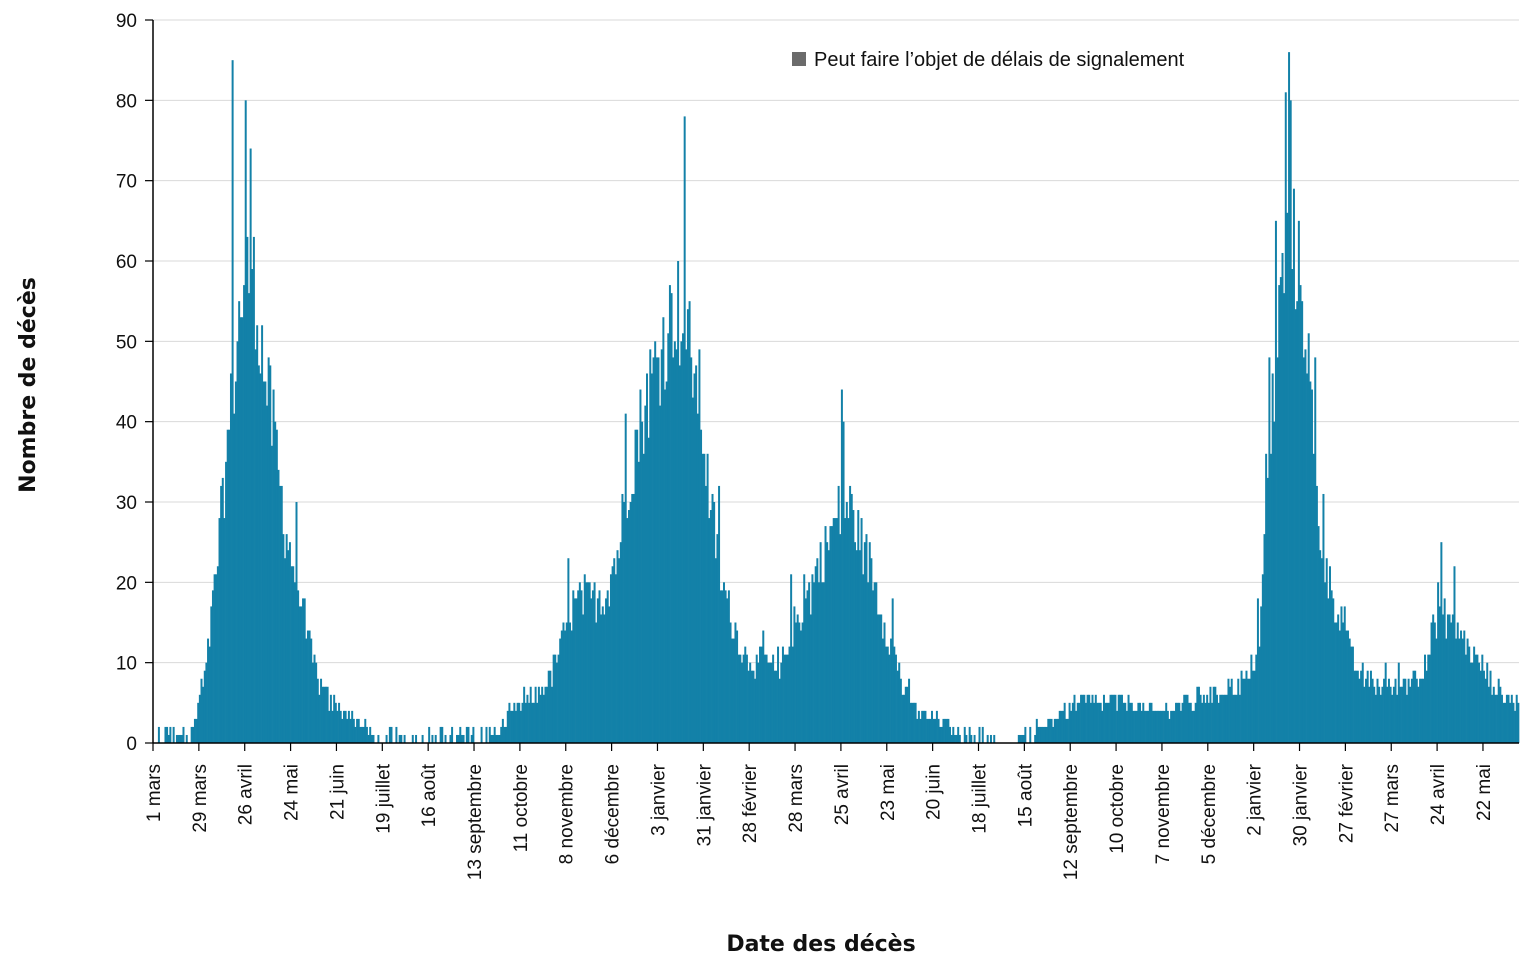  Describe the element at coordinates (1071, 822) in the screenshot. I see `x-tick-label: 12 septembre` at that location.